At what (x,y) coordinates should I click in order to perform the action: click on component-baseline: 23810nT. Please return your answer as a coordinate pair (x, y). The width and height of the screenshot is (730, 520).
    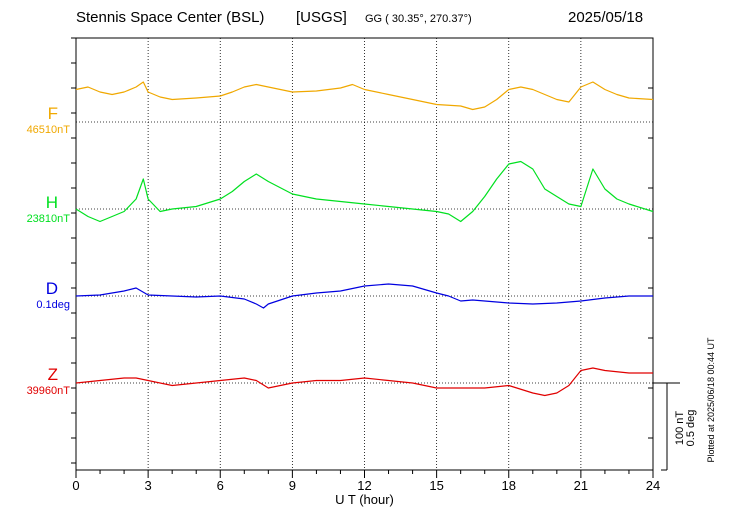
    Looking at the image, I should click on (48, 219).